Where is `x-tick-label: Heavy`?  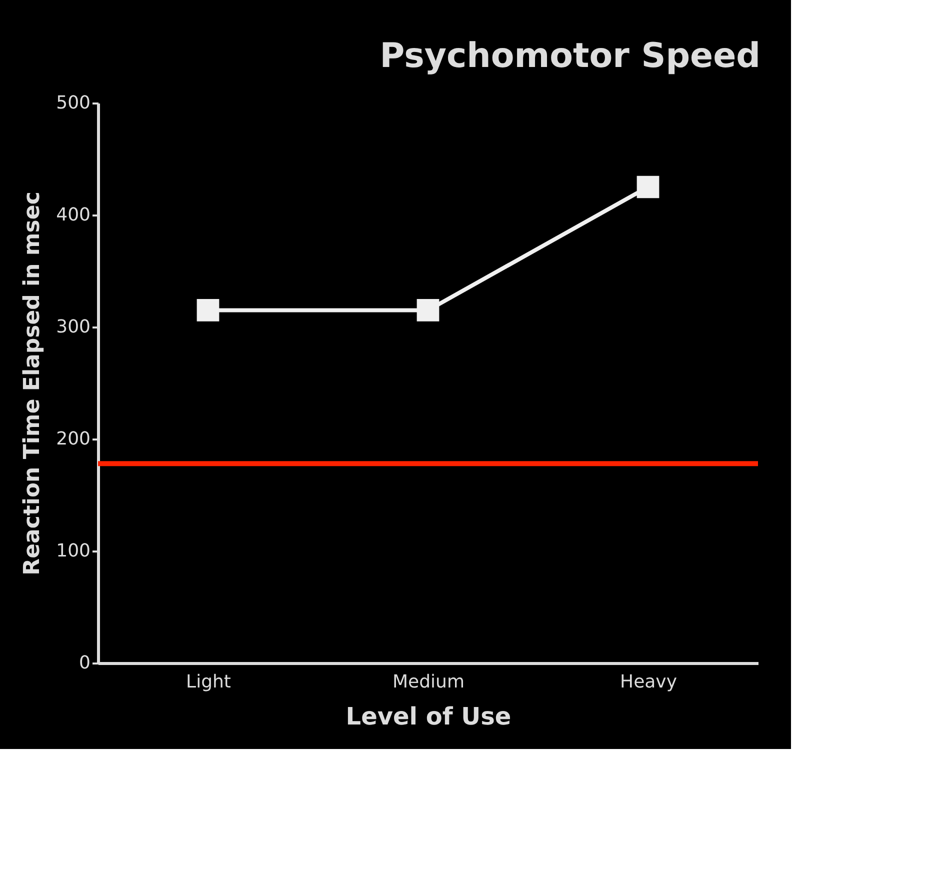
x-tick-label: Heavy is located at coordinates (649, 682).